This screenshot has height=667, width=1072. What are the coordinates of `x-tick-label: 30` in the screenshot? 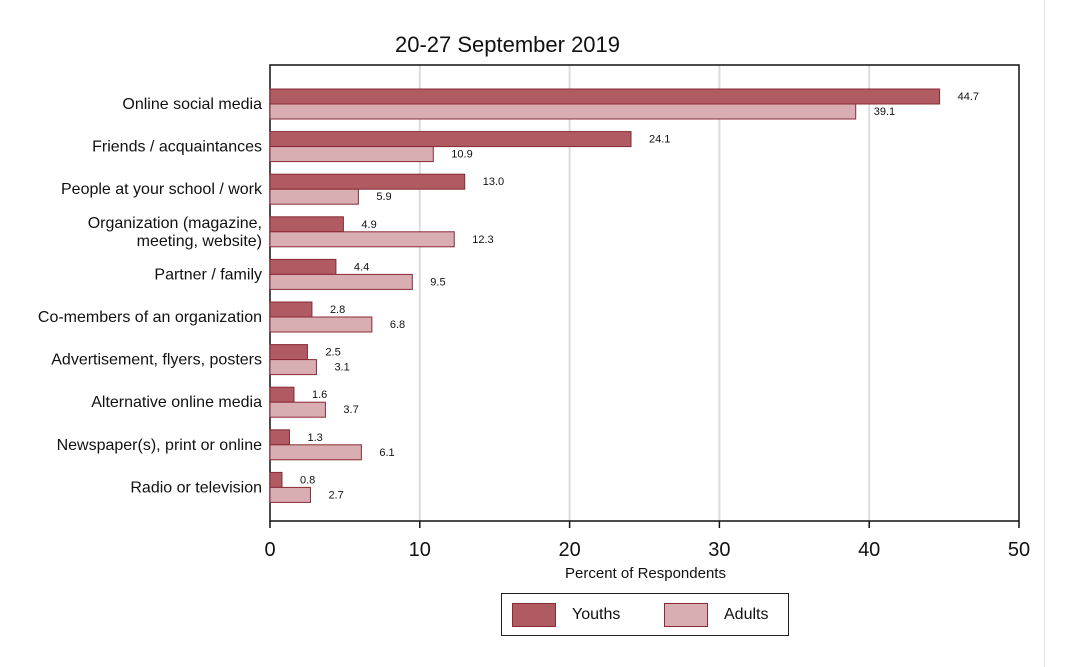 It's located at (719, 550).